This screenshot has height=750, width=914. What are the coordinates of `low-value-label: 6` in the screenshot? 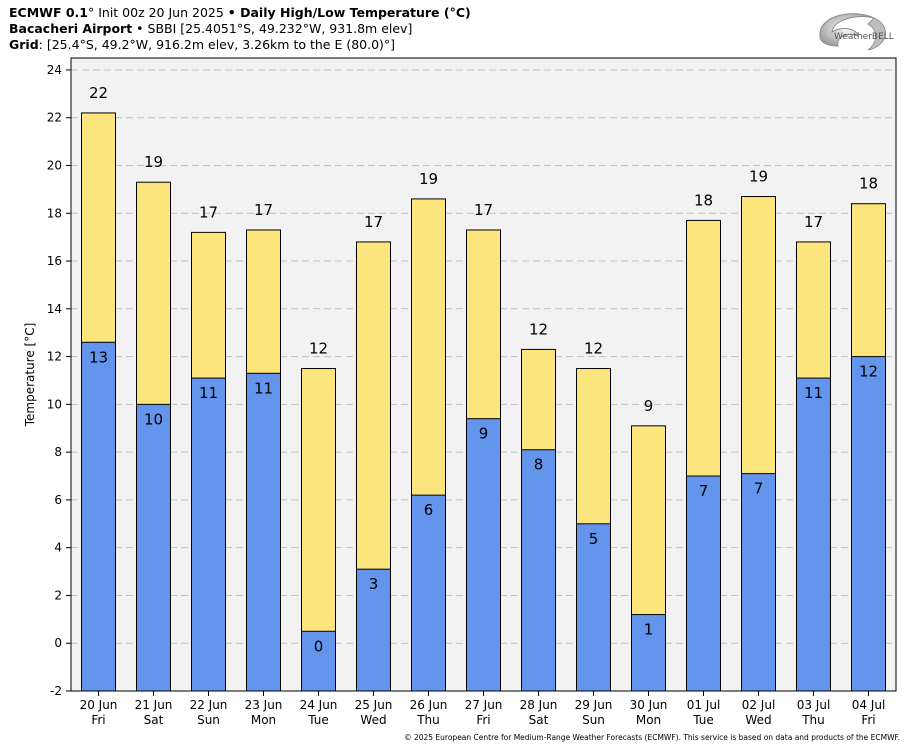 It's located at (429, 510).